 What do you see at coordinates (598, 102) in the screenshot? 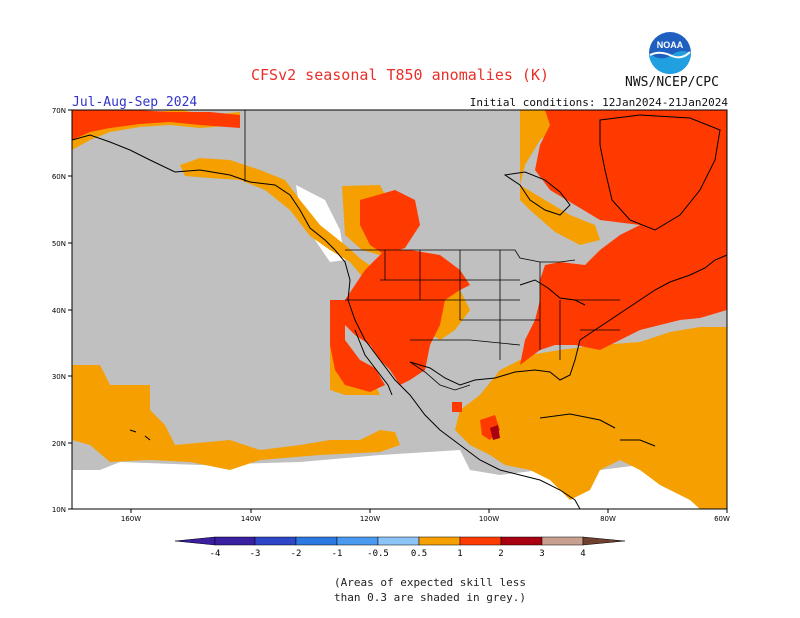
I see `initial-conditions: Initial conditions: 12Jan2024-21Jan2024` at bounding box center [598, 102].